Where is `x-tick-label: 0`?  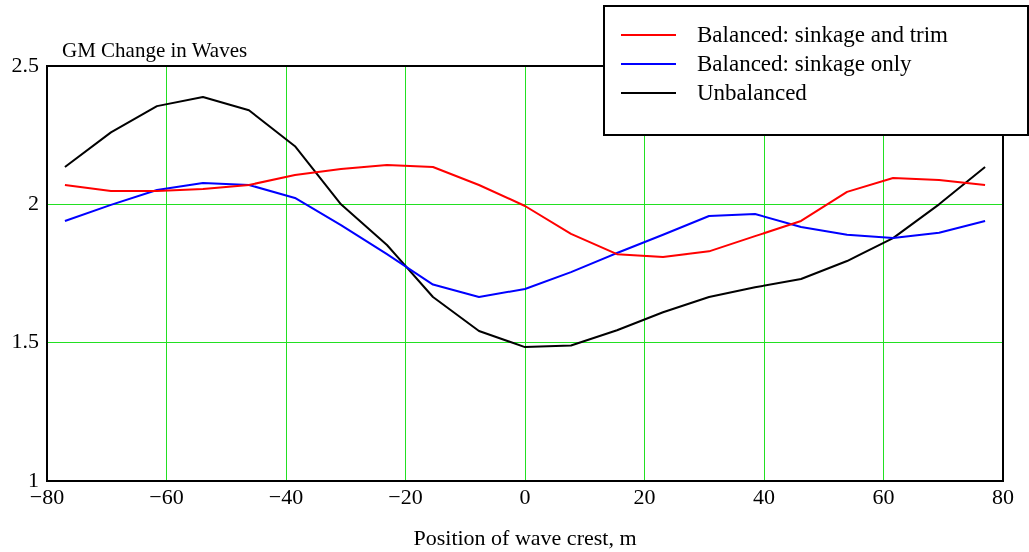 x-tick-label: 0 is located at coordinates (525, 496).